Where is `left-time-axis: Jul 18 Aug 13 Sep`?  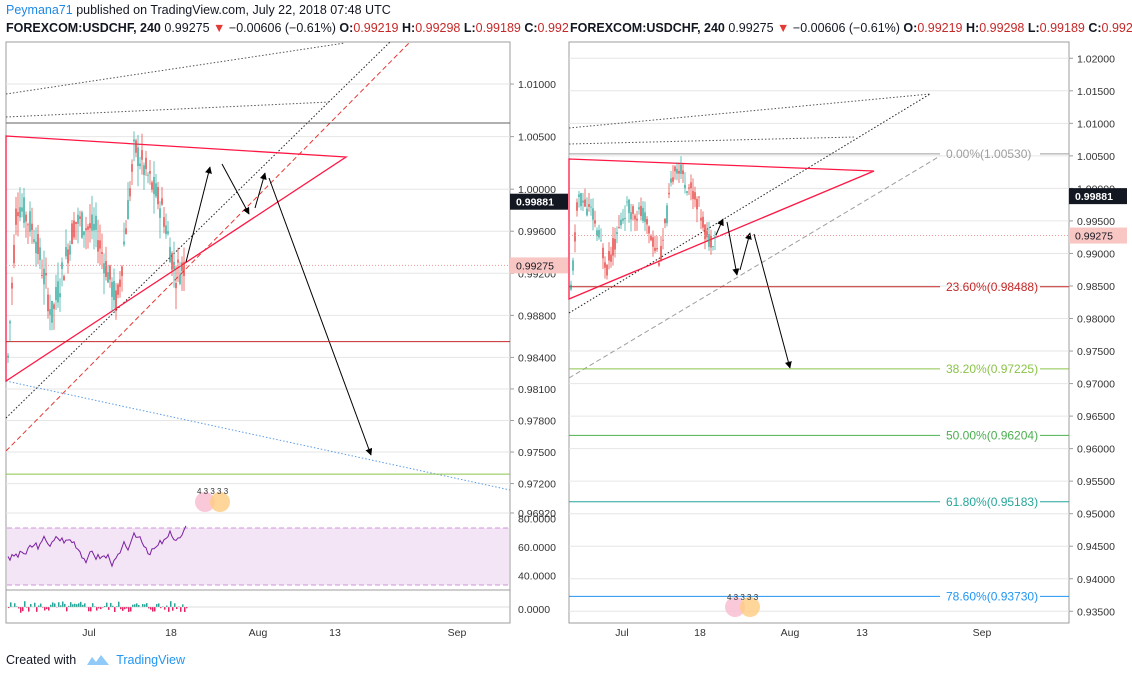
left-time-axis: Jul 18 Aug 13 Sep is located at coordinates (274, 633).